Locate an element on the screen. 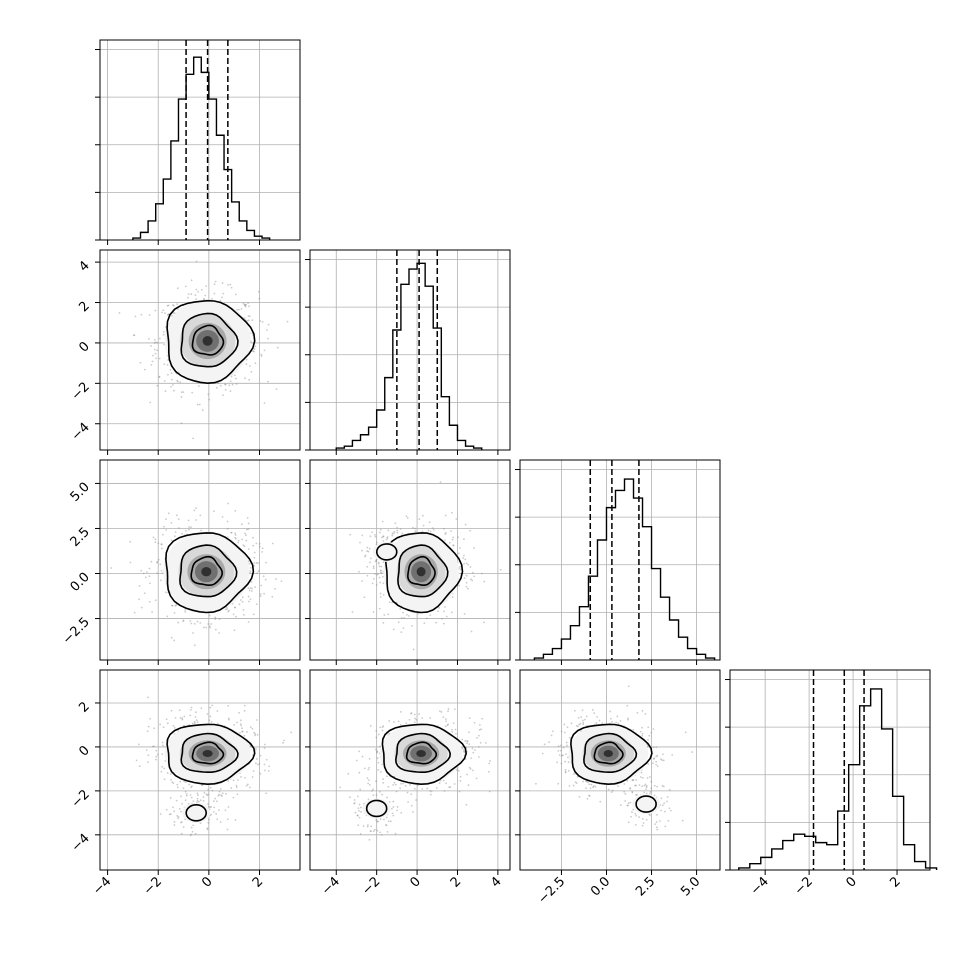  y-tick-label: 2.5 is located at coordinates (80, 537).